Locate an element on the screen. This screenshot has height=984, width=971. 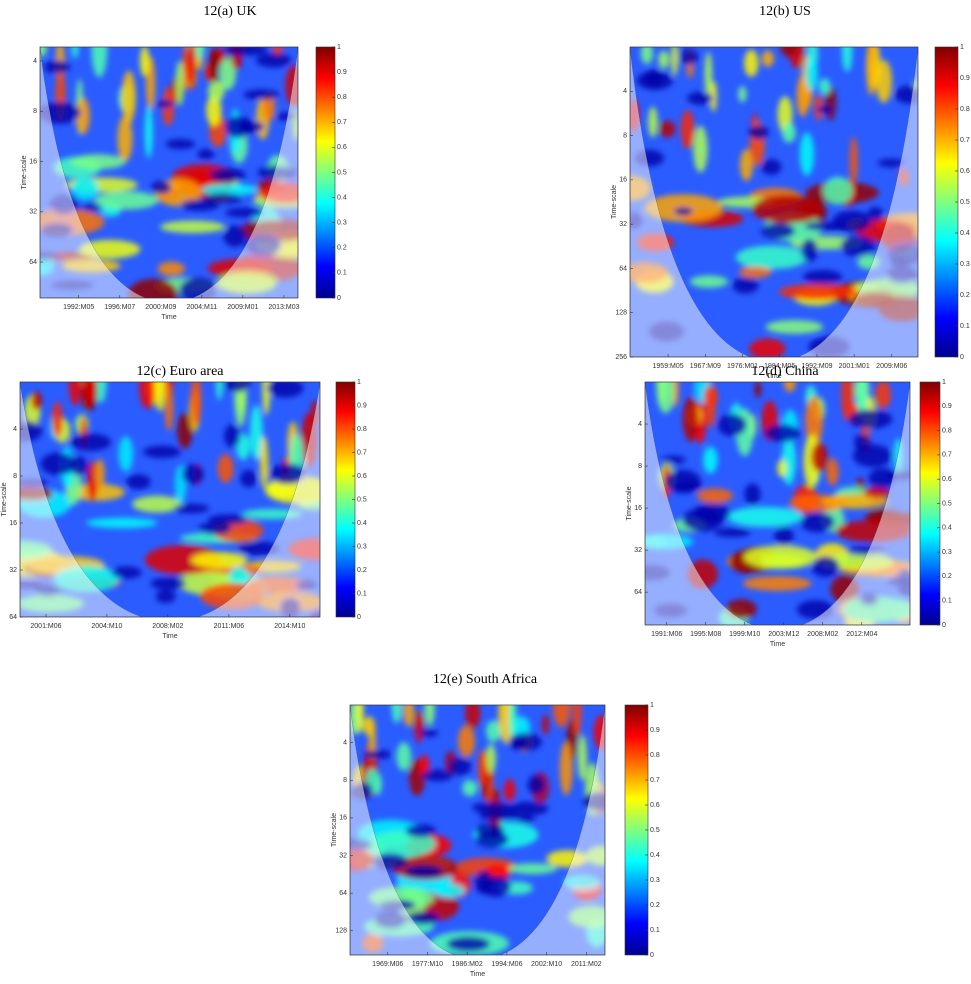
x-tick-label: 1991:M06 is located at coordinates (666, 634).